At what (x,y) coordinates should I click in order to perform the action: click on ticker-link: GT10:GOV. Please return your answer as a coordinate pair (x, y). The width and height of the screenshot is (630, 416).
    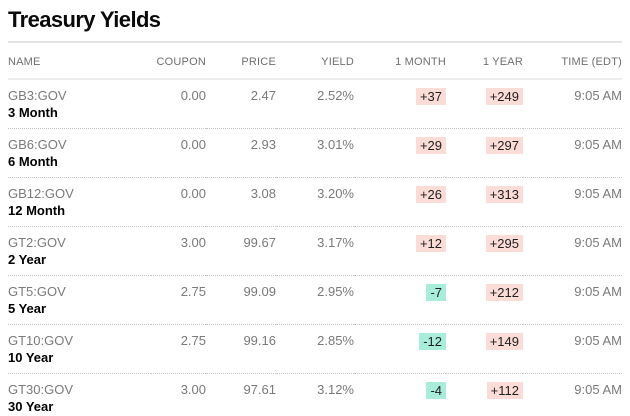
    Looking at the image, I should click on (41, 340).